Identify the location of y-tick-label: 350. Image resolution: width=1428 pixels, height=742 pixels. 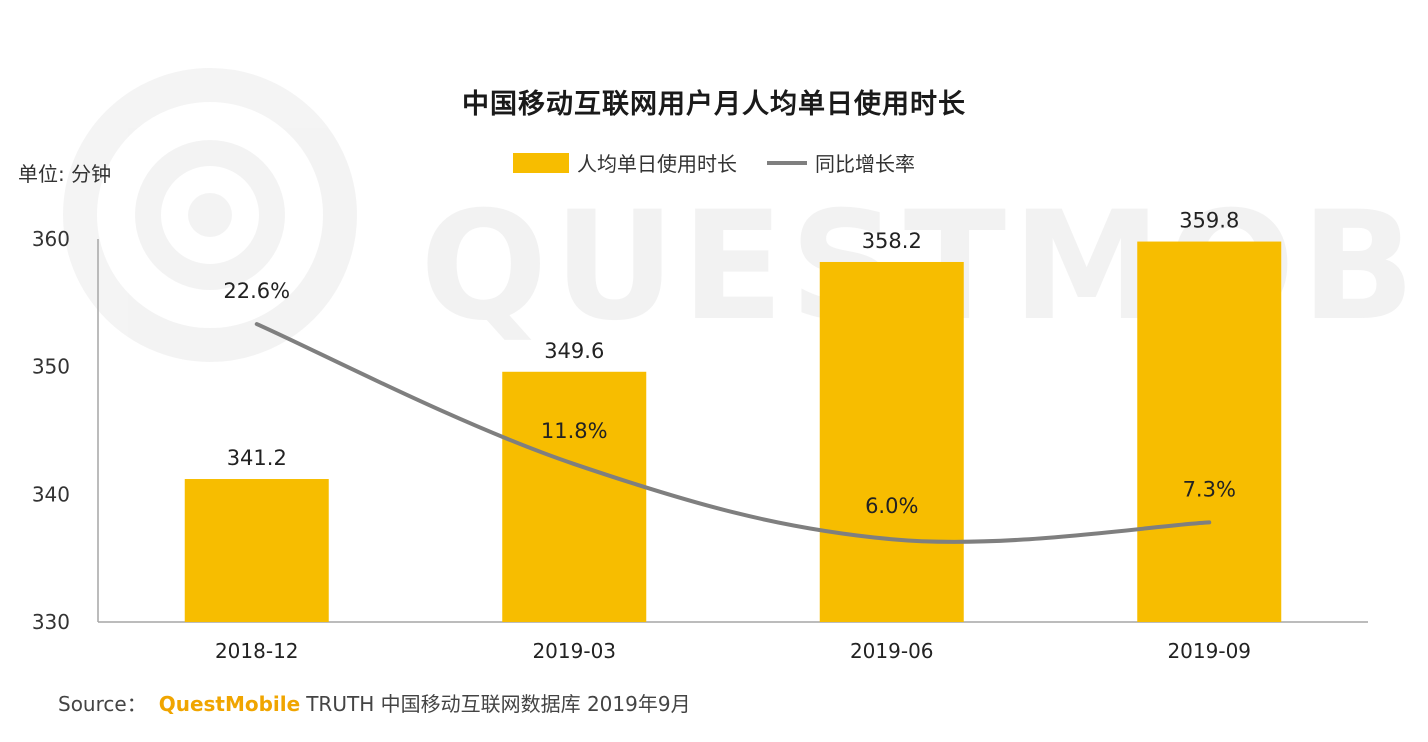
(51, 367).